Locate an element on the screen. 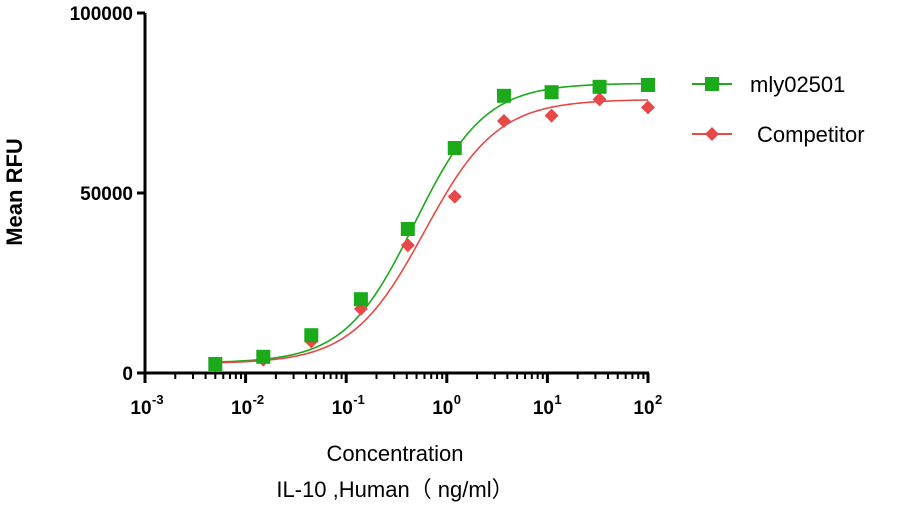 The image size is (897, 508). y-tick-label: 100000 is located at coordinates (101, 14).